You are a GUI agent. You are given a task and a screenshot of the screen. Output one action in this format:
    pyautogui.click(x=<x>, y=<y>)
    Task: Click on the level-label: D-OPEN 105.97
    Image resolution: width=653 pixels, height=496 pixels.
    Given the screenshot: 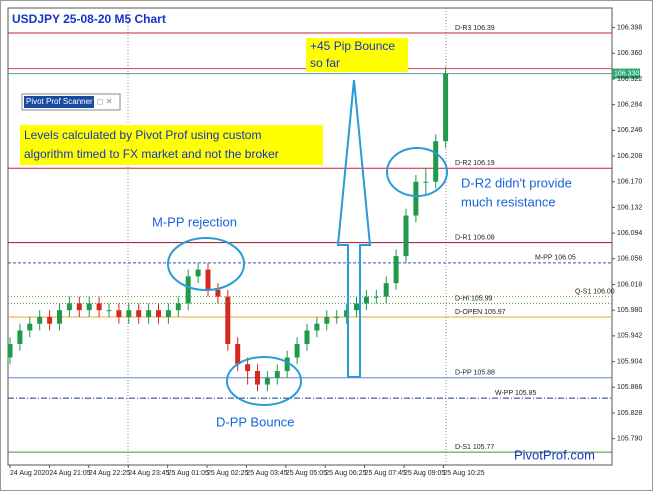 What is the action you would take?
    pyautogui.click(x=480, y=312)
    